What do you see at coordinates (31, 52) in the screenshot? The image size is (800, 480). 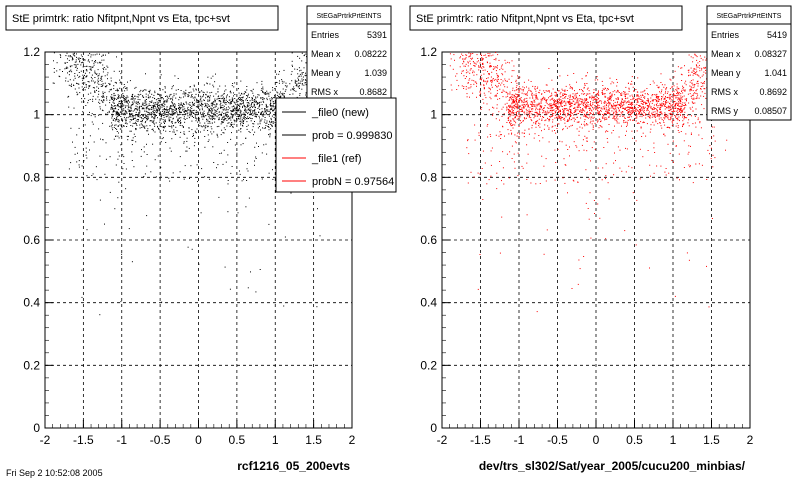 I see `y-tick-label: 1.2` at bounding box center [31, 52].